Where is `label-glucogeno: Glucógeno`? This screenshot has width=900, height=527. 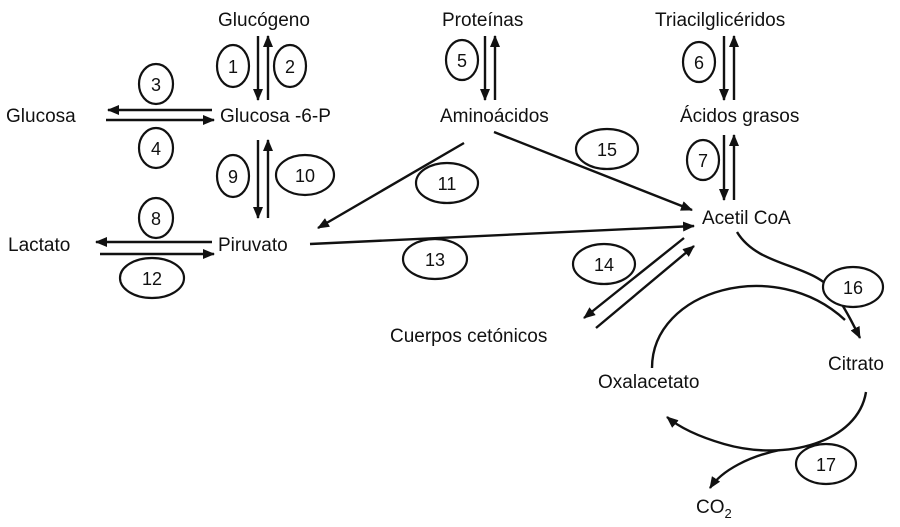 label-glucogeno: Glucógeno is located at coordinates (264, 20).